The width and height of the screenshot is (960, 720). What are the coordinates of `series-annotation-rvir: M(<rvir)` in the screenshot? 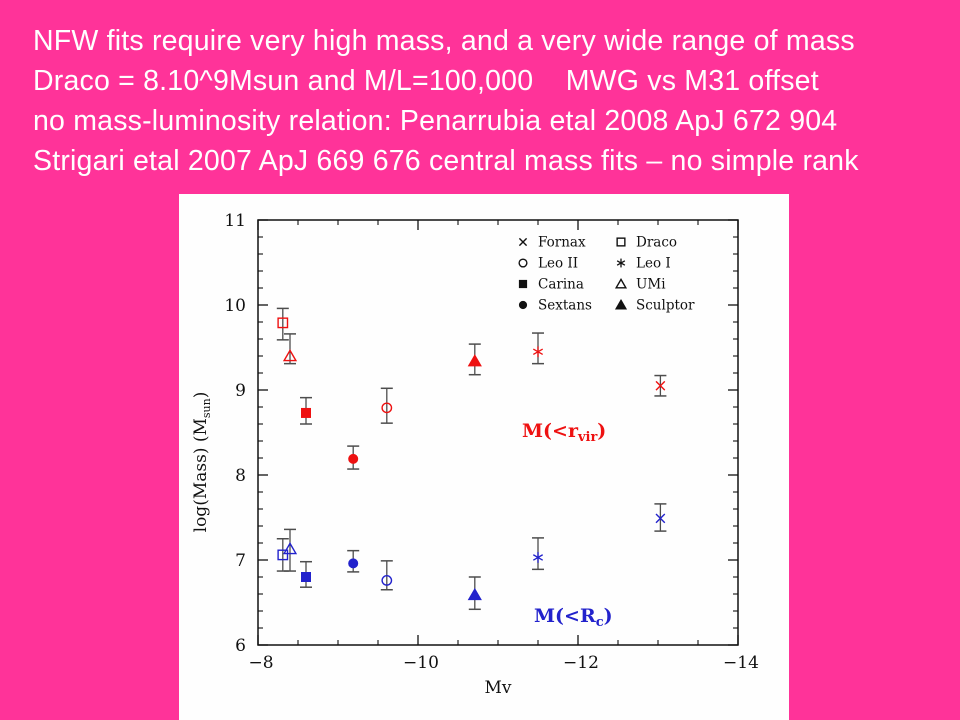 It's located at (564, 432).